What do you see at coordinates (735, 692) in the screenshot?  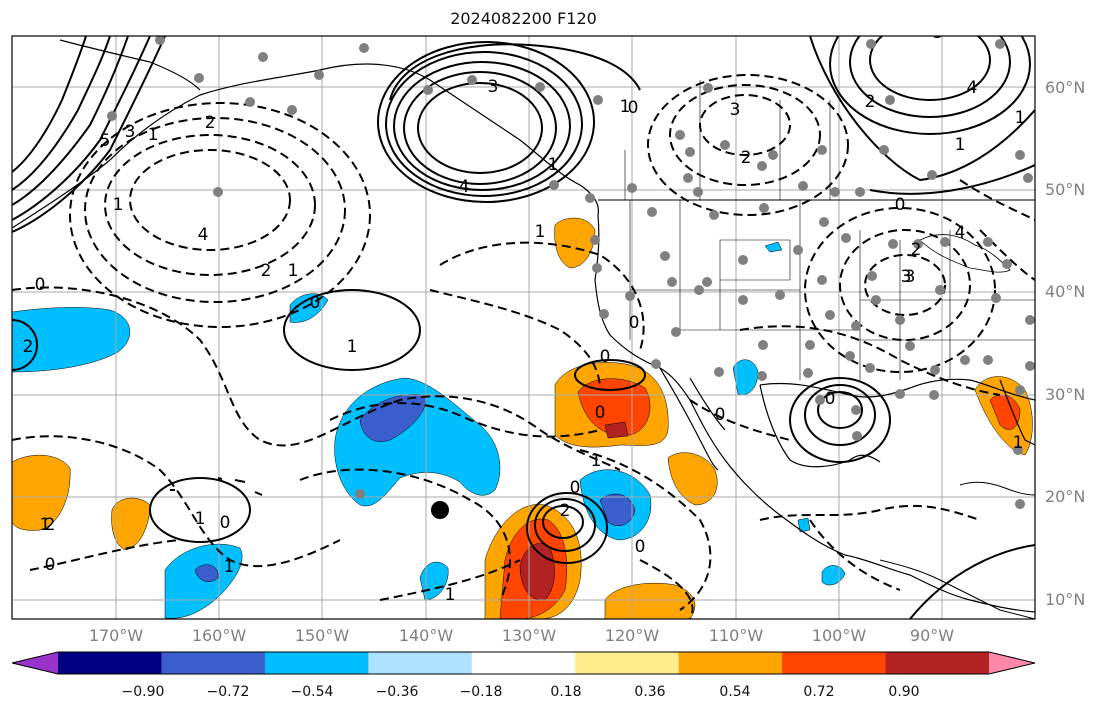 I see `colorbar-tick-label: 0.54` at bounding box center [735, 692].